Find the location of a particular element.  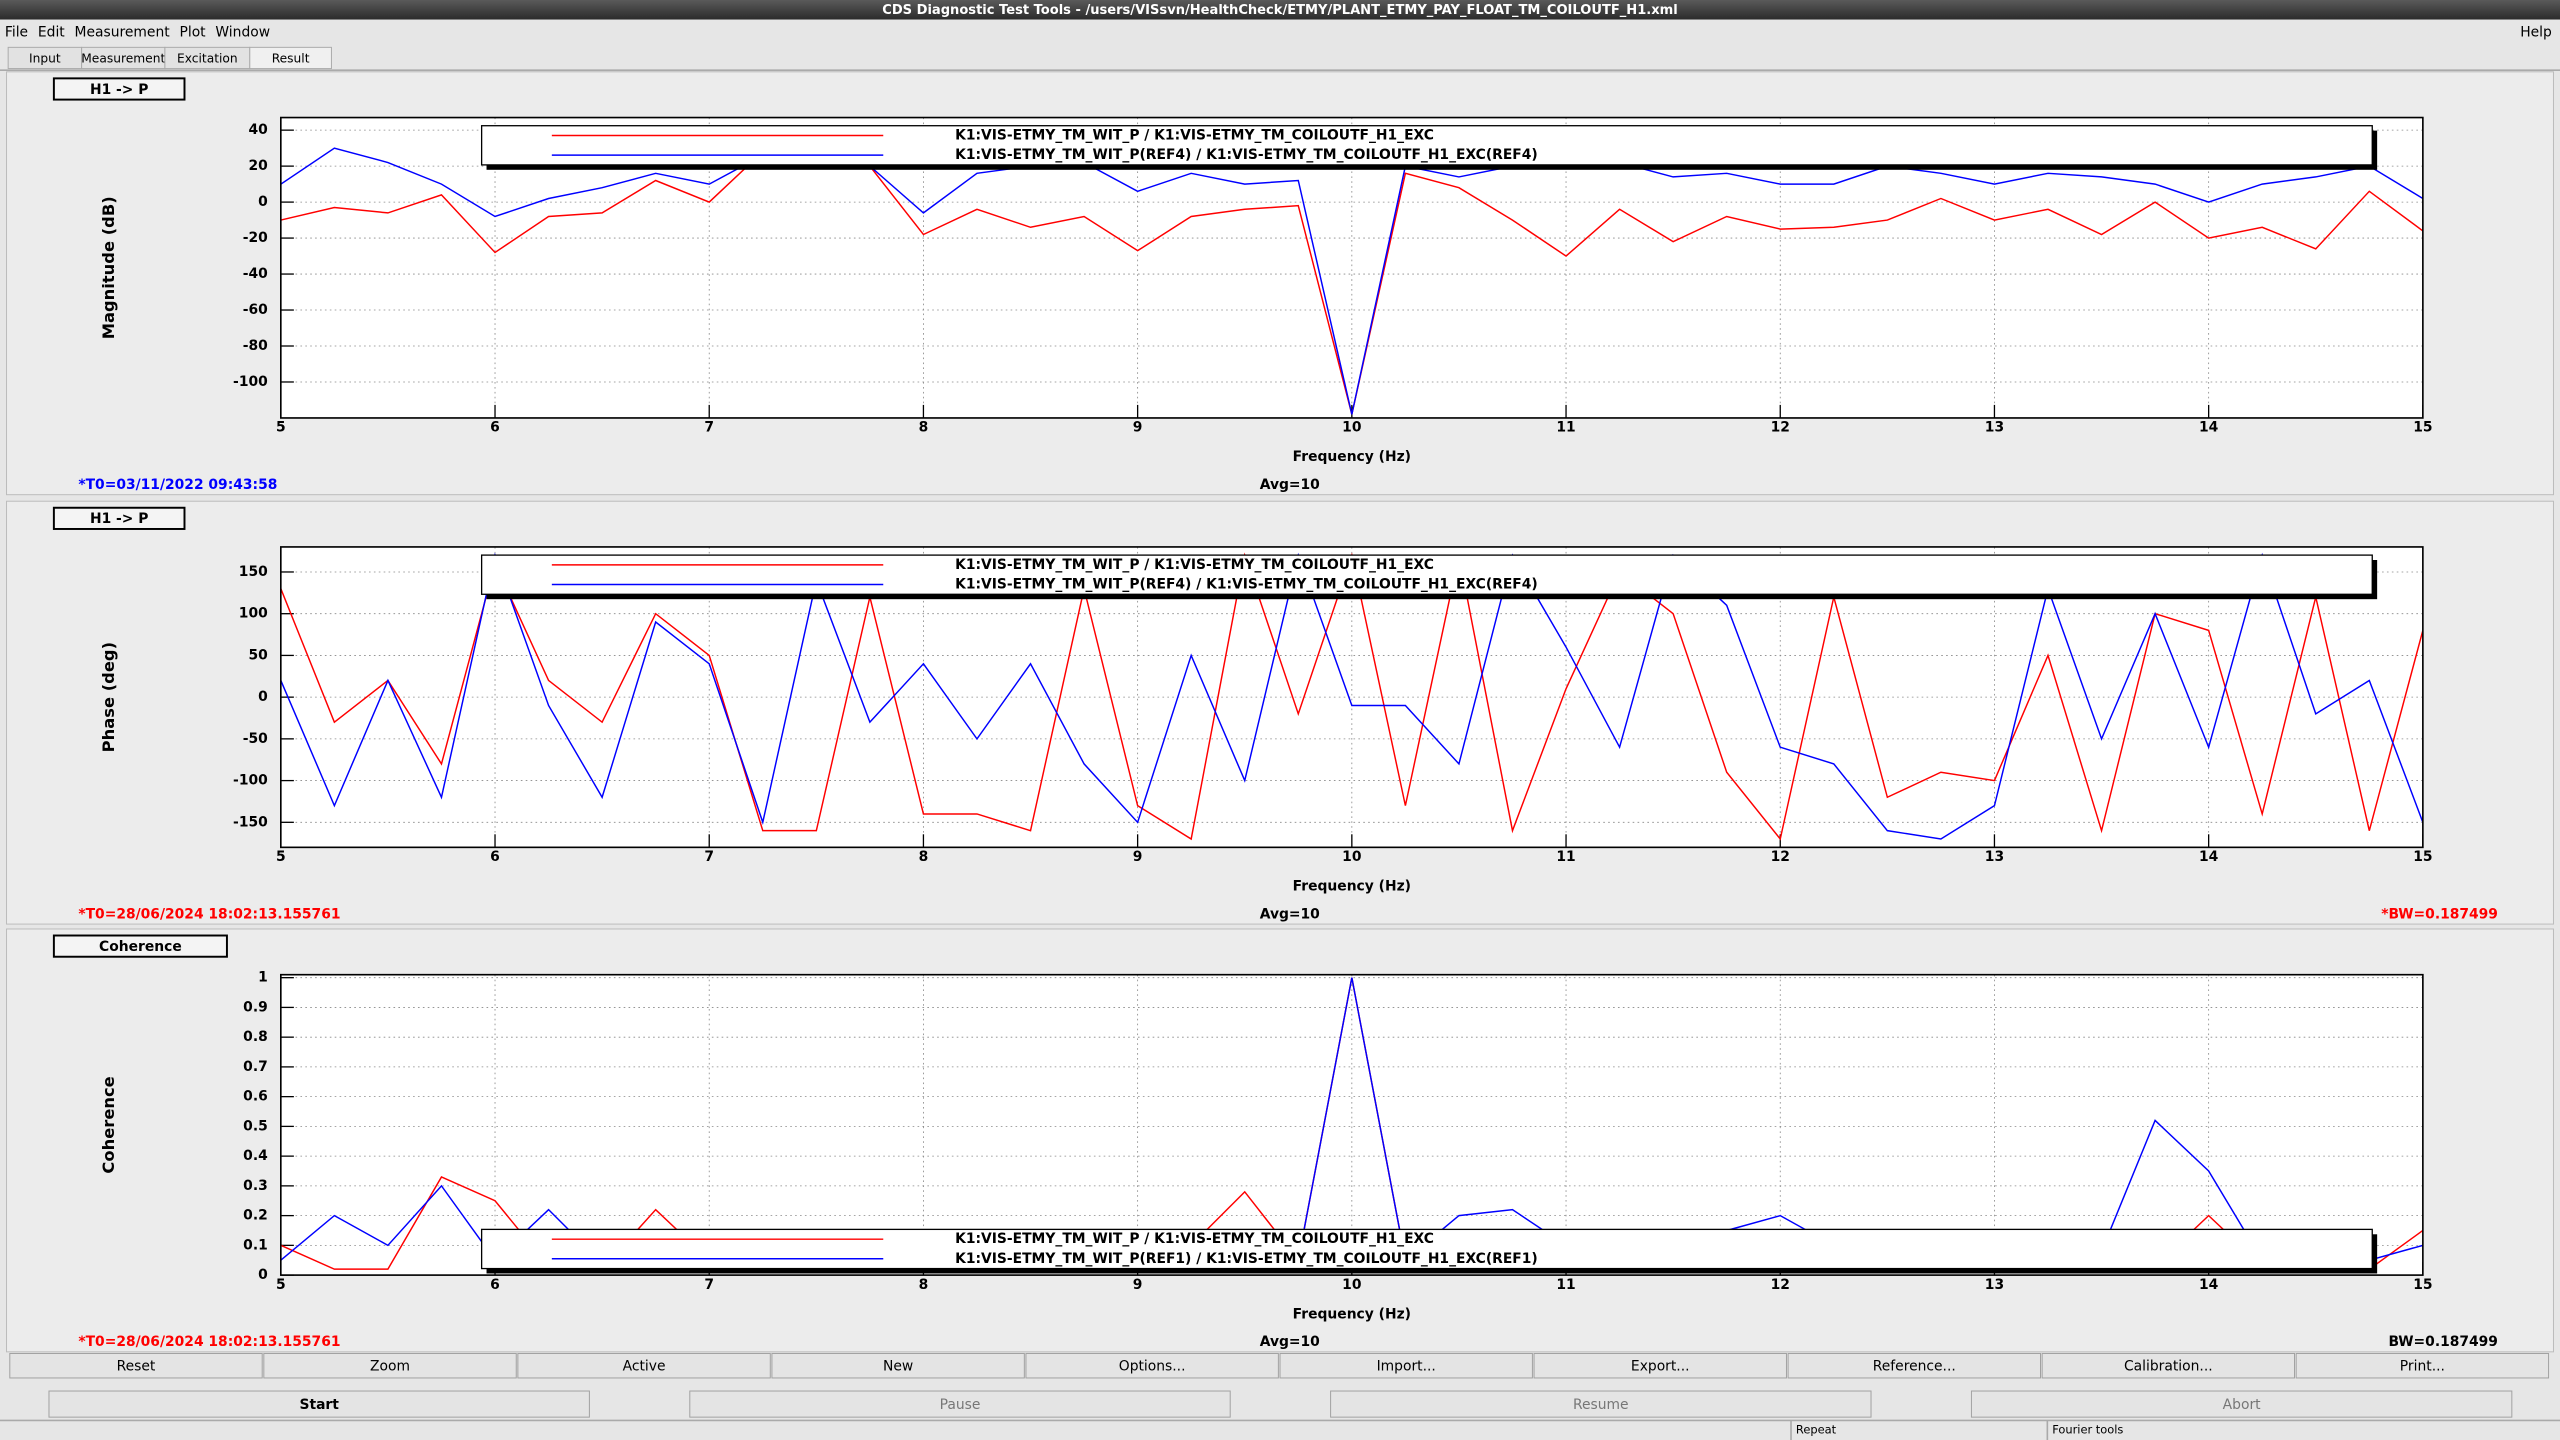

action-button-label: Reset is located at coordinates (136, 1367).